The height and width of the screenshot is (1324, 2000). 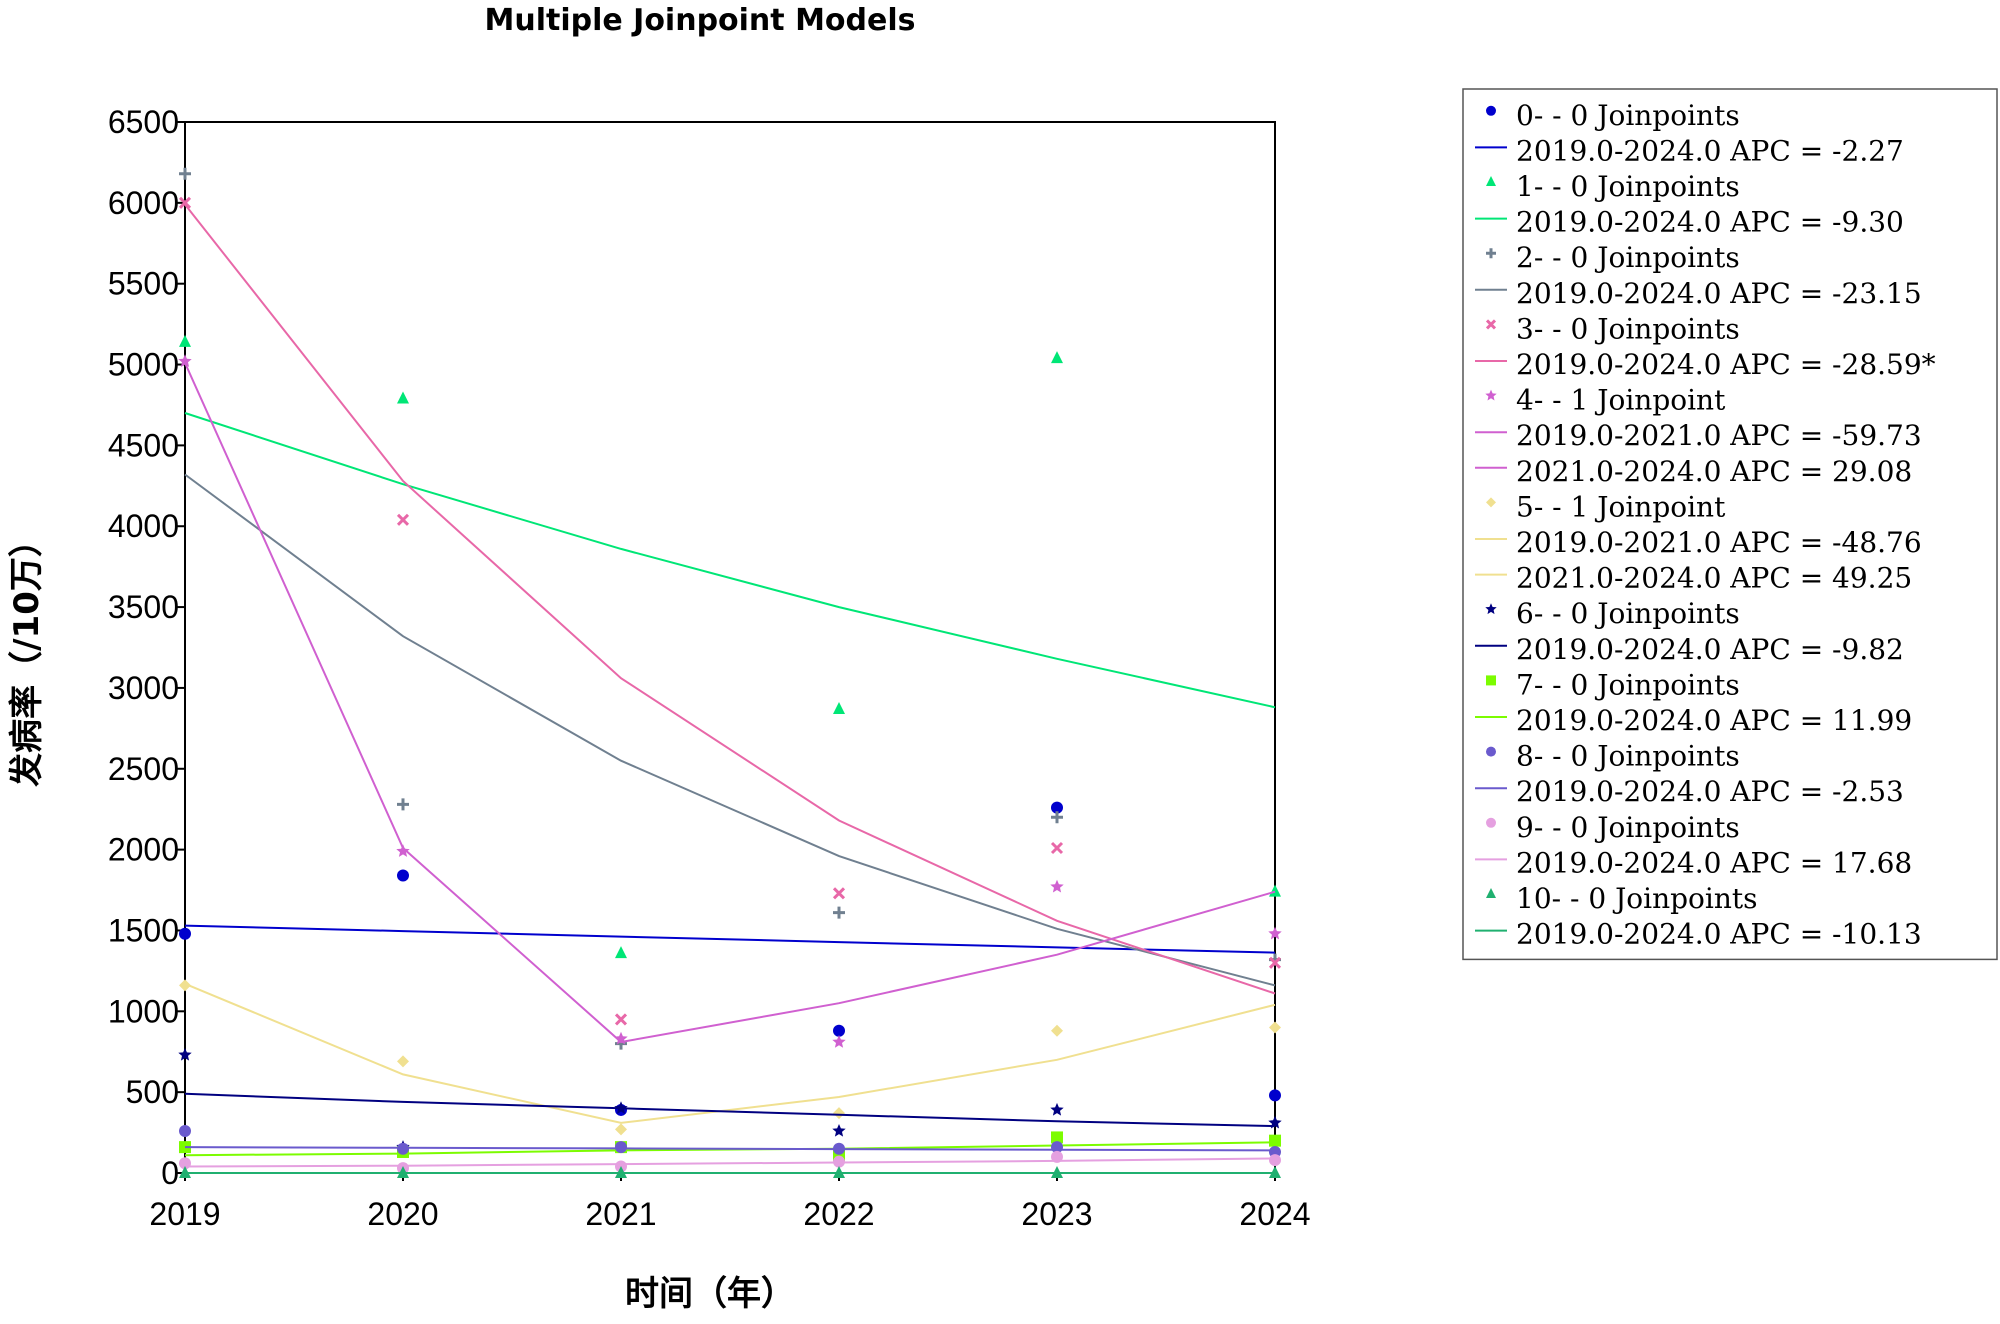 What do you see at coordinates (143, 122) in the screenshot?
I see `y-tick-label: 6500` at bounding box center [143, 122].